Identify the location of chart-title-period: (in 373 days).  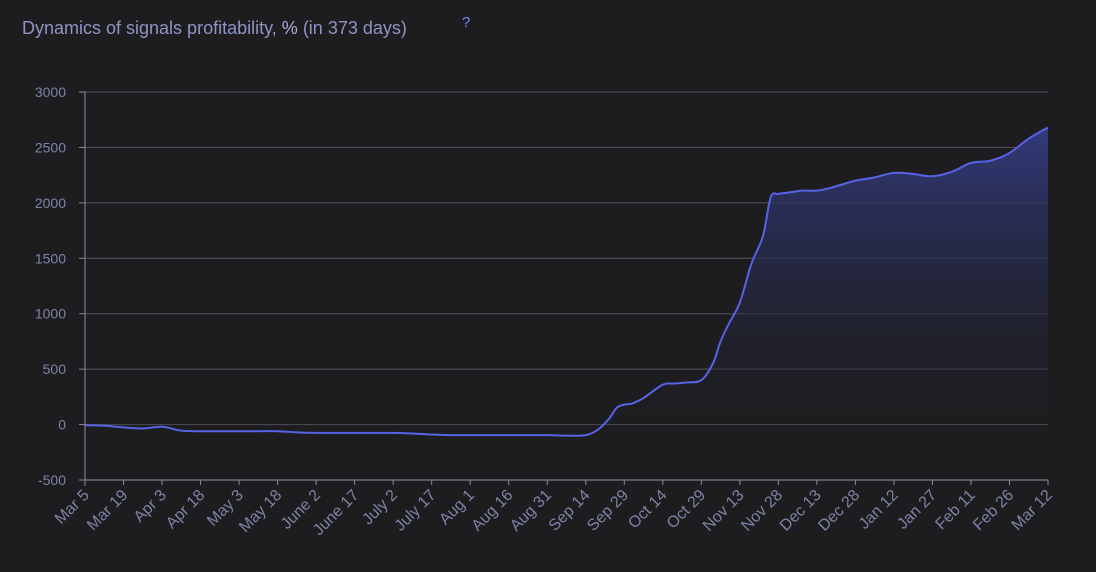
(354, 28).